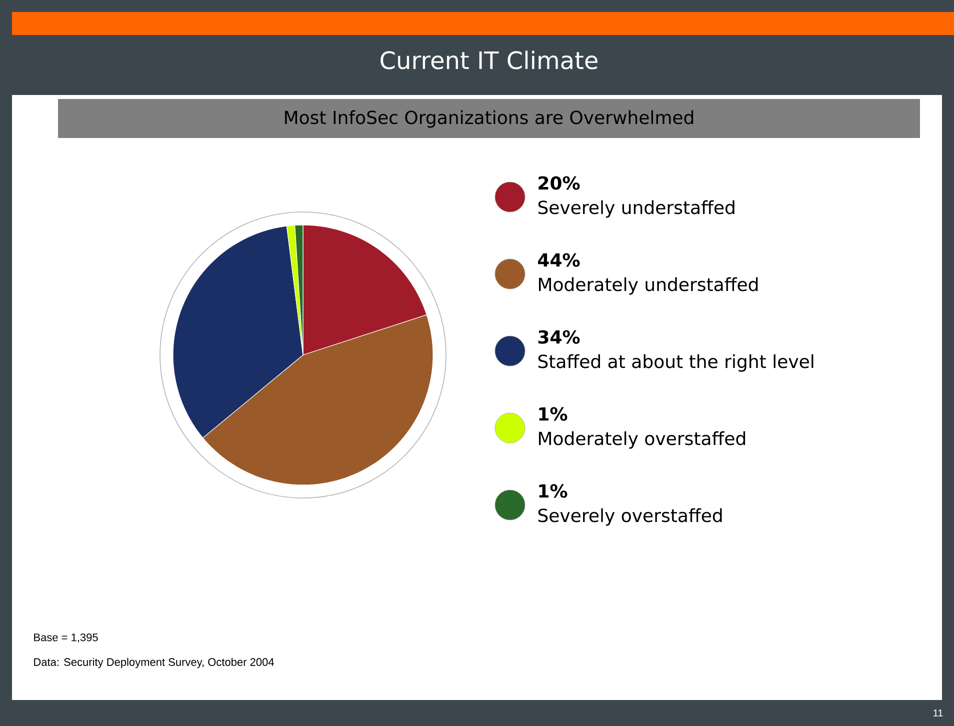  Describe the element at coordinates (489, 60) in the screenshot. I see `chart-title: Current IT Climate` at that location.